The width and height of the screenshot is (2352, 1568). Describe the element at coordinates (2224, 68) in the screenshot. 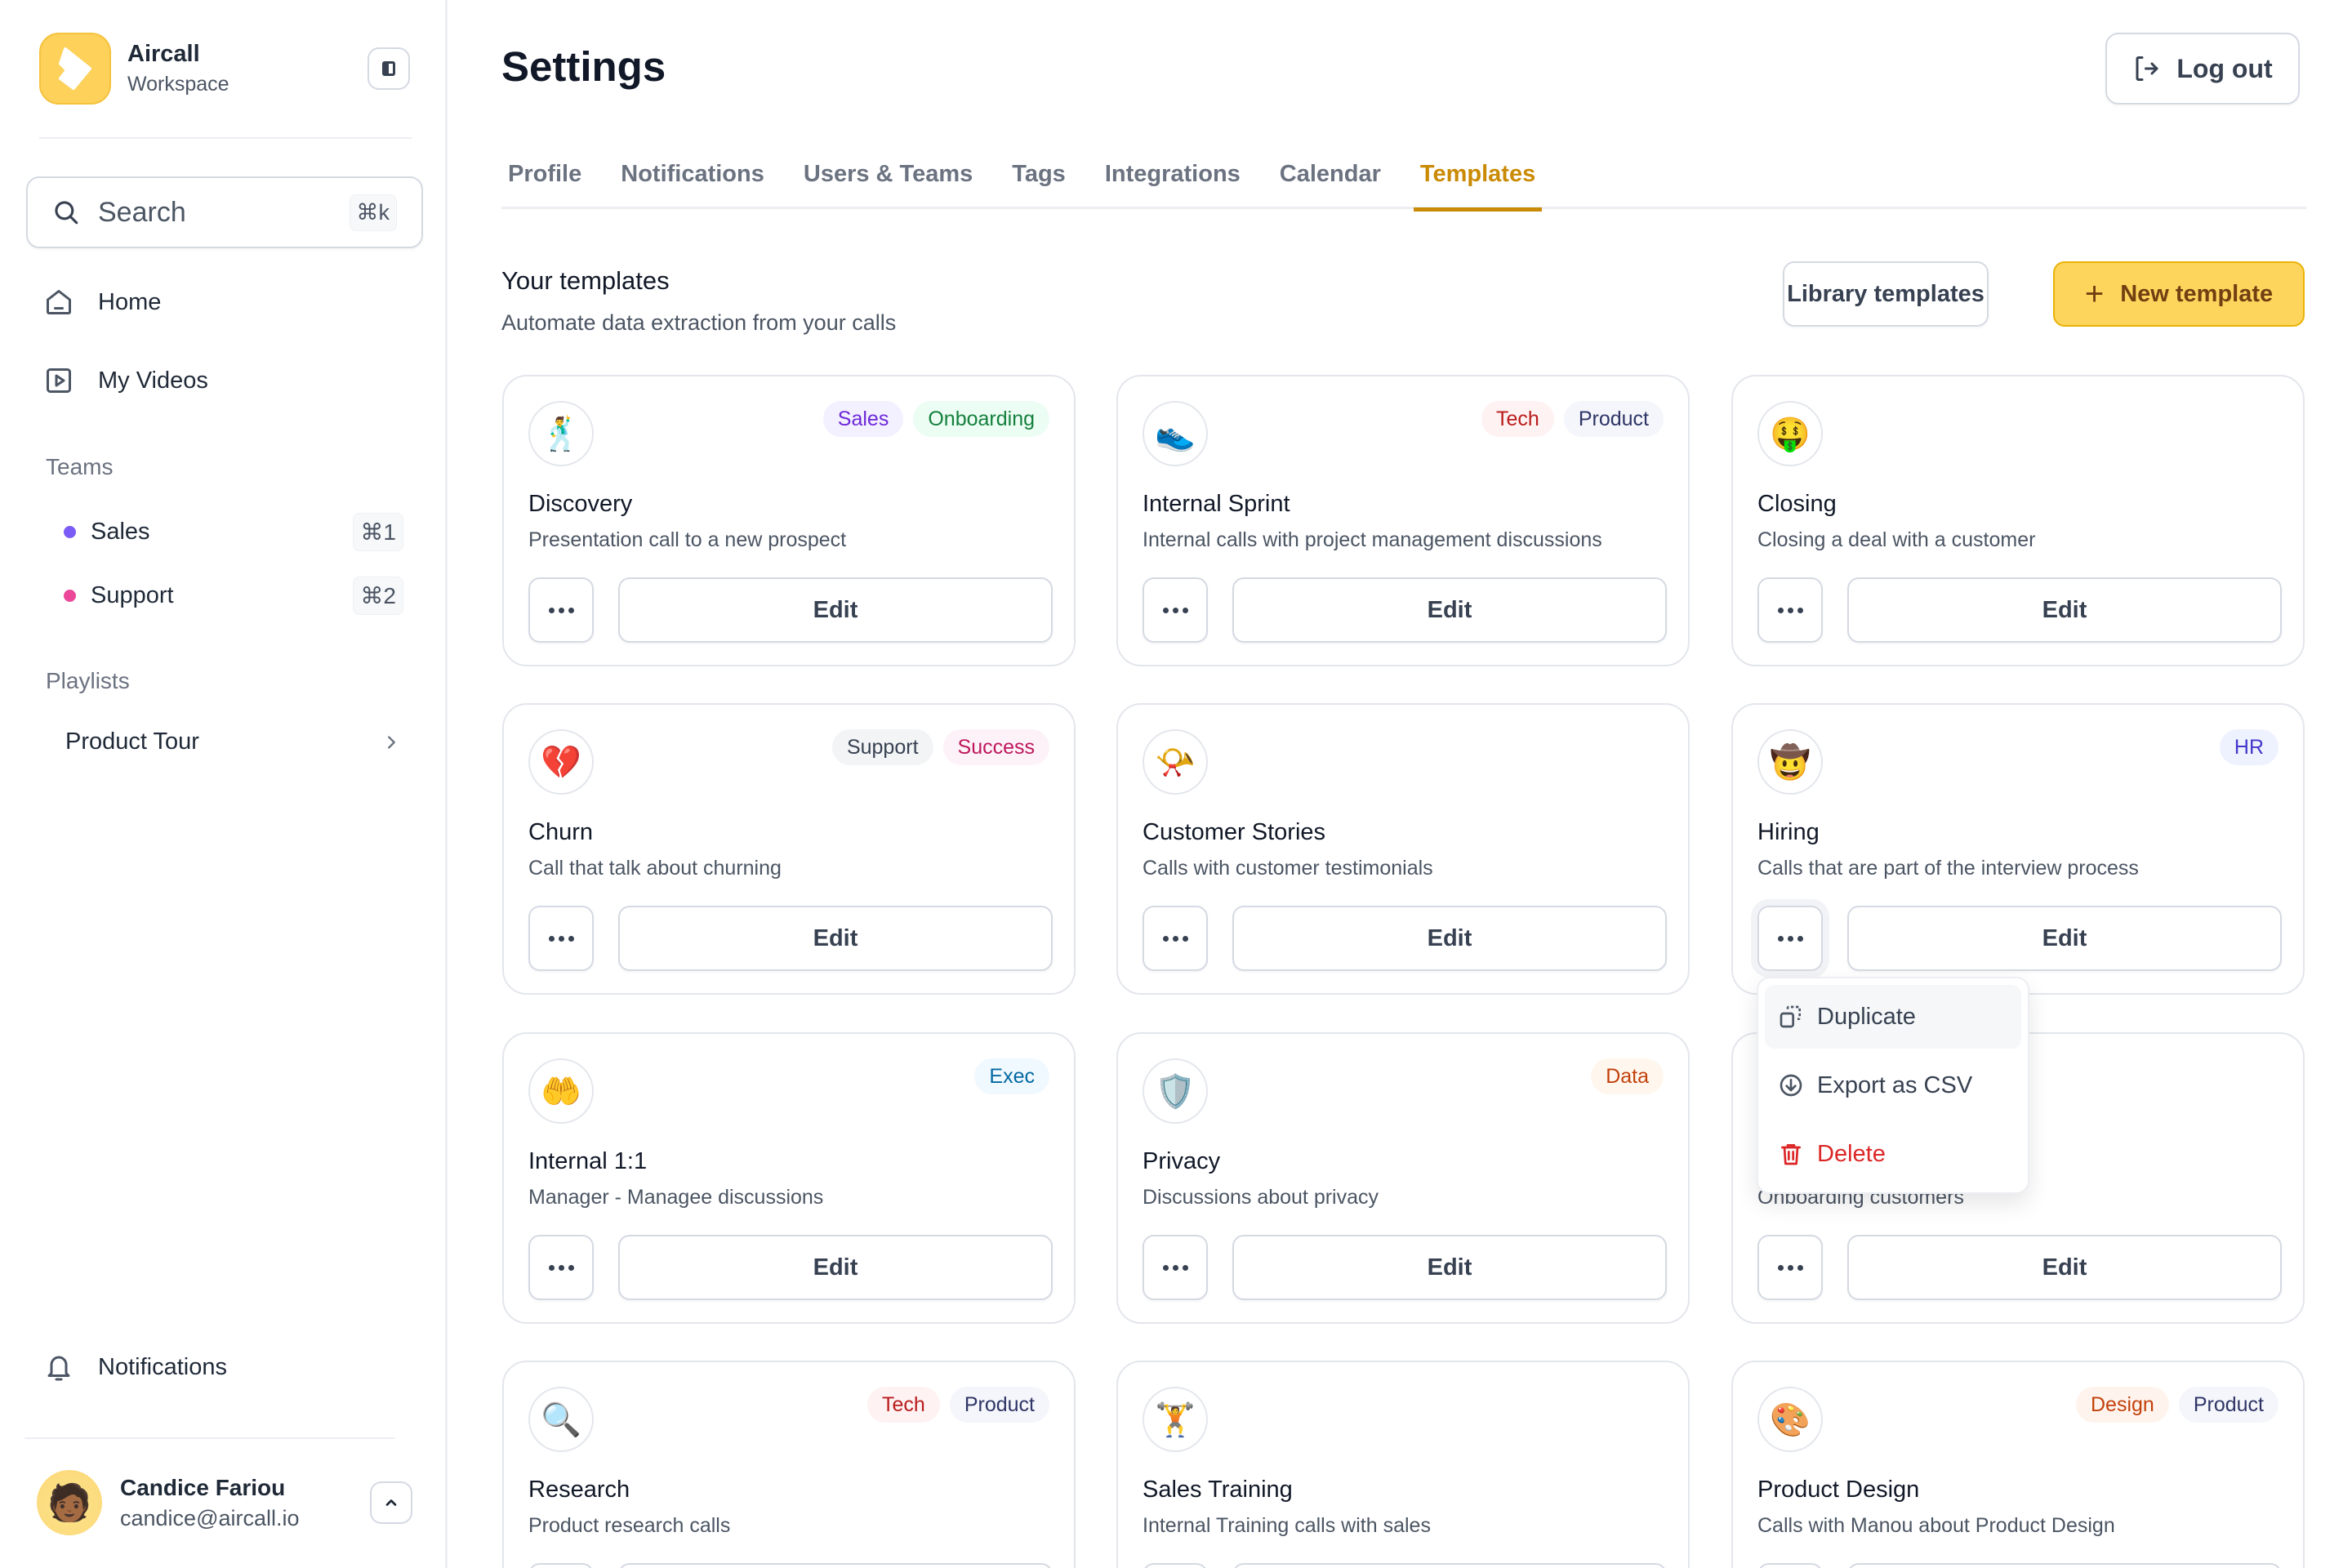

I see `logout-label: Log out` at that location.